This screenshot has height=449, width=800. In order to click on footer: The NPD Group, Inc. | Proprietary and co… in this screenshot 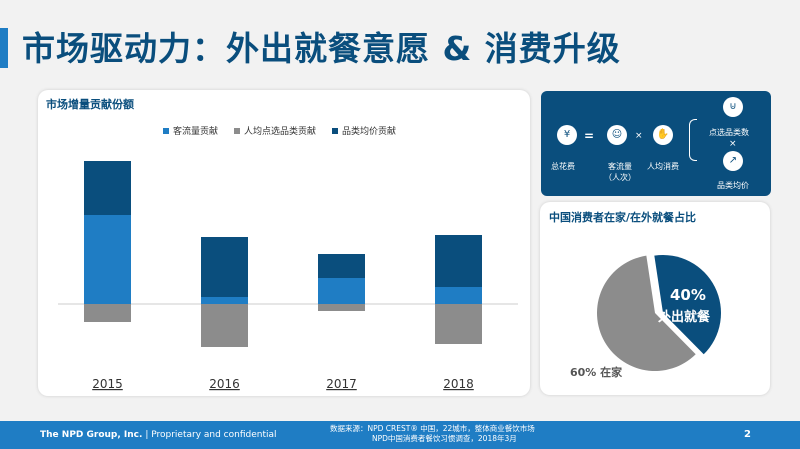, I will do `click(400, 435)`.